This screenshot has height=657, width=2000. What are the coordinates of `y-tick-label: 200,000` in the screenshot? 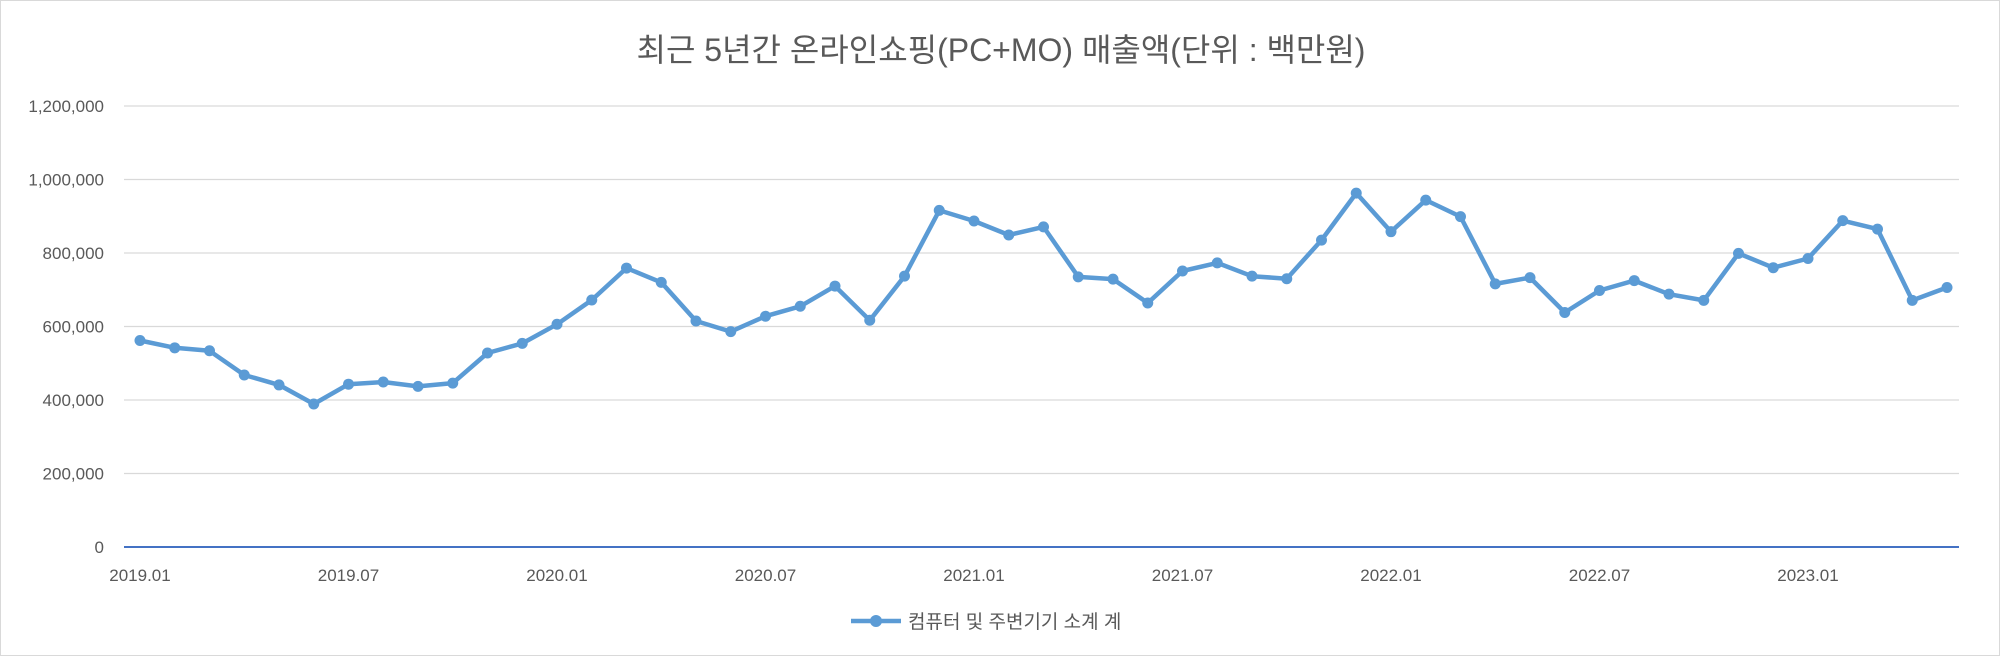 It's located at (73, 474).